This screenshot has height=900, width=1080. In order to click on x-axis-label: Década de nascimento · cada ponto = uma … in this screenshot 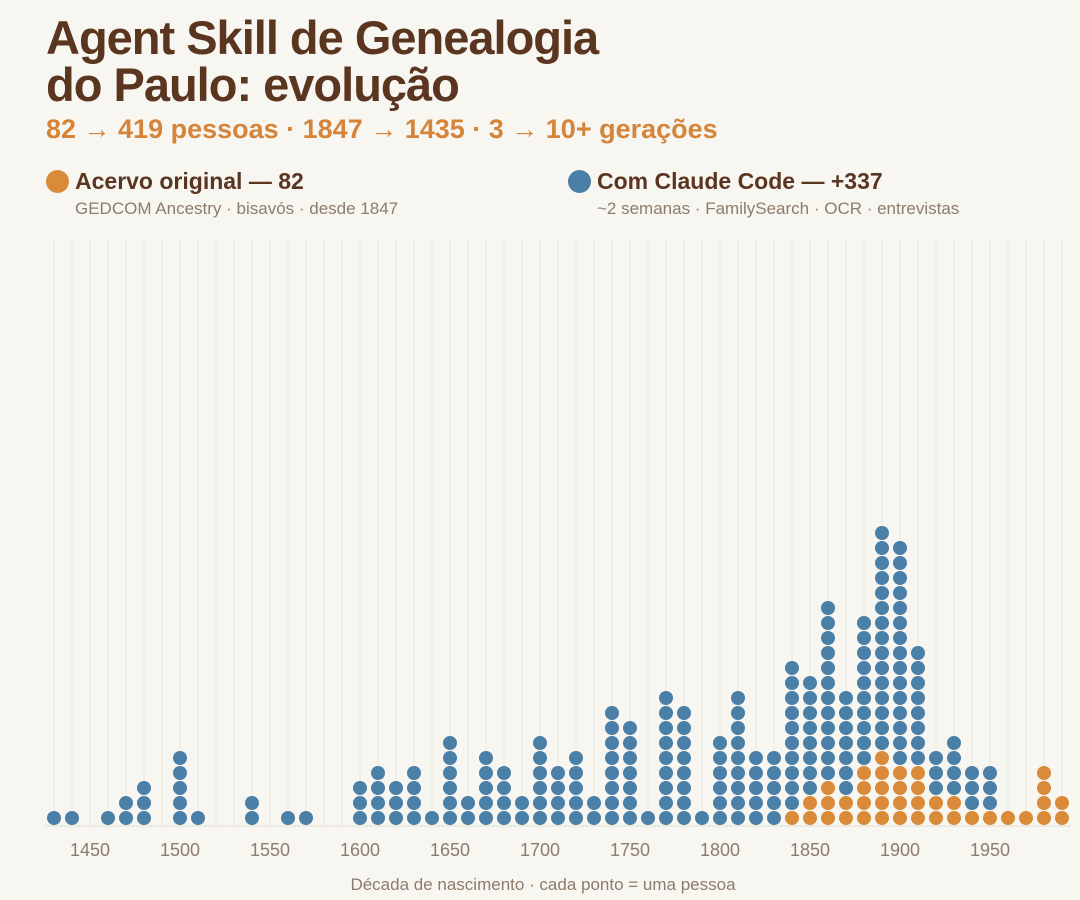, I will do `click(543, 884)`.